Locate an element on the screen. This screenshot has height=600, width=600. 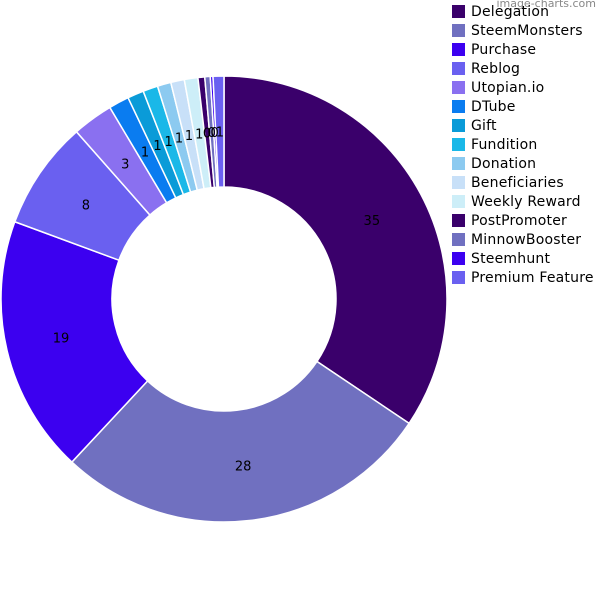
legend-label: Gift is located at coordinates (484, 125).